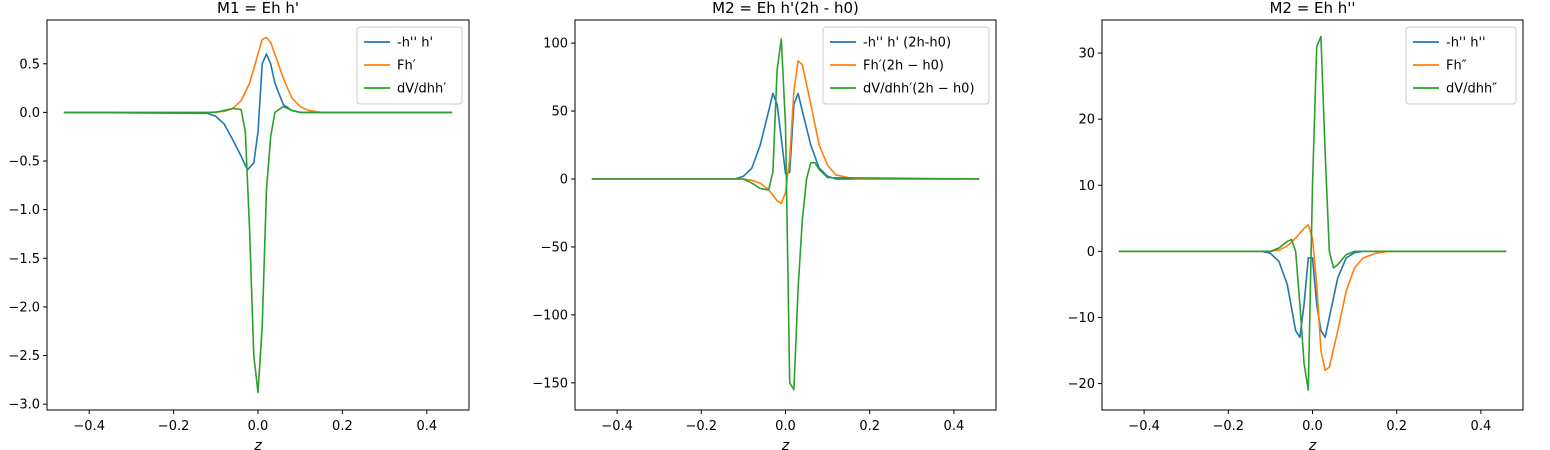 The image size is (1550, 450). I want to click on y-tick-label: −1.5, so click(24, 259).